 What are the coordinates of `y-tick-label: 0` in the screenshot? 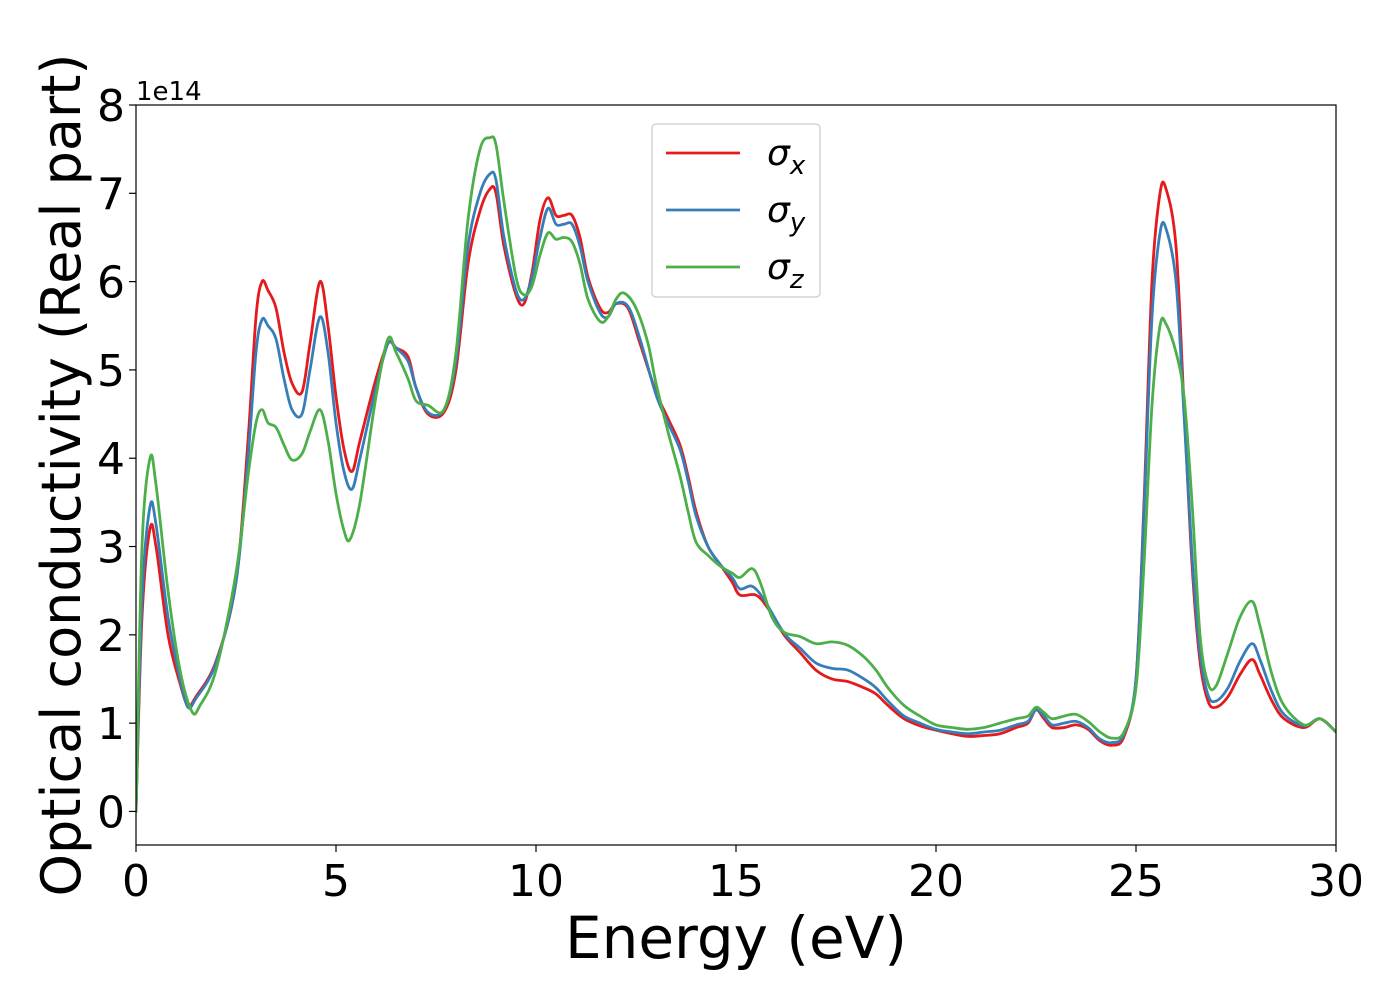 It's located at (111, 812).